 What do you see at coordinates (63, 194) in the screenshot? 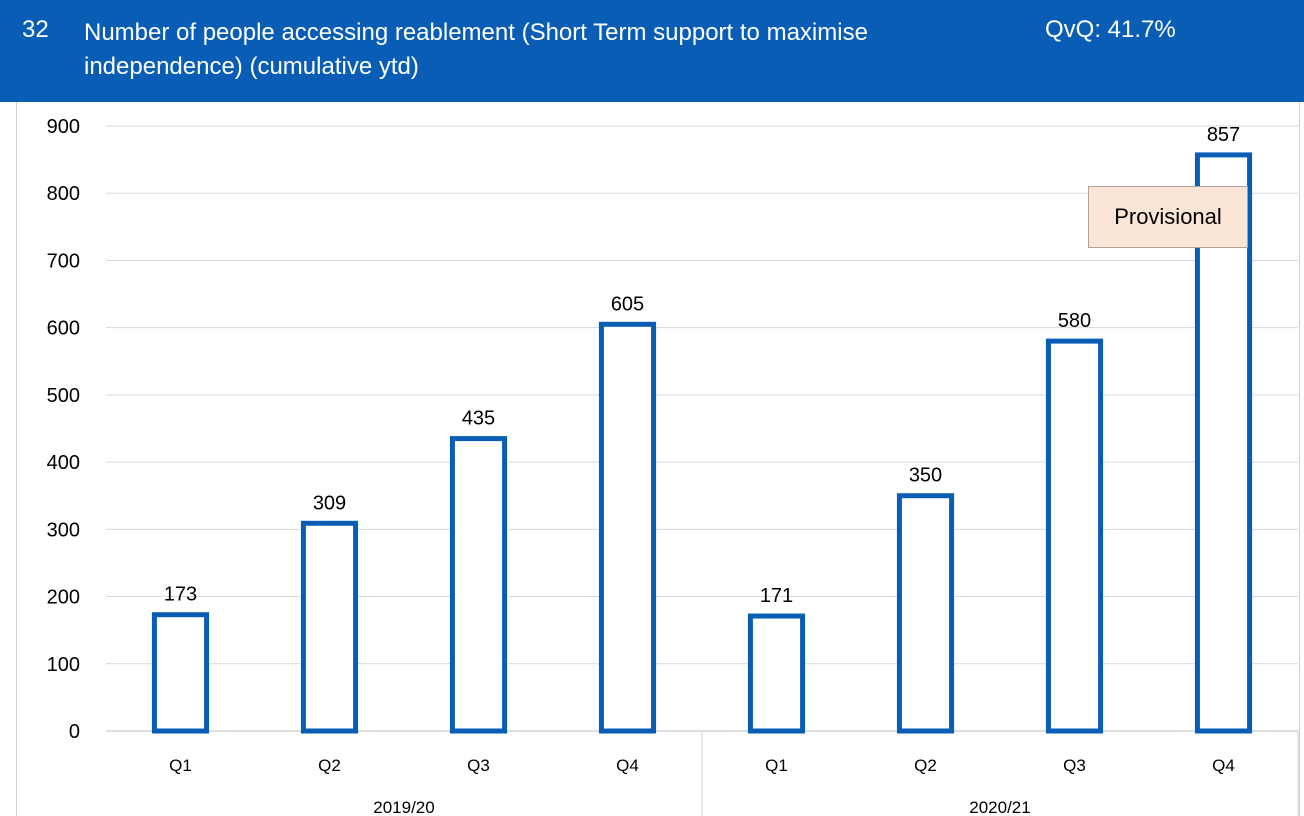
I see `y-tick-label: 800` at bounding box center [63, 194].